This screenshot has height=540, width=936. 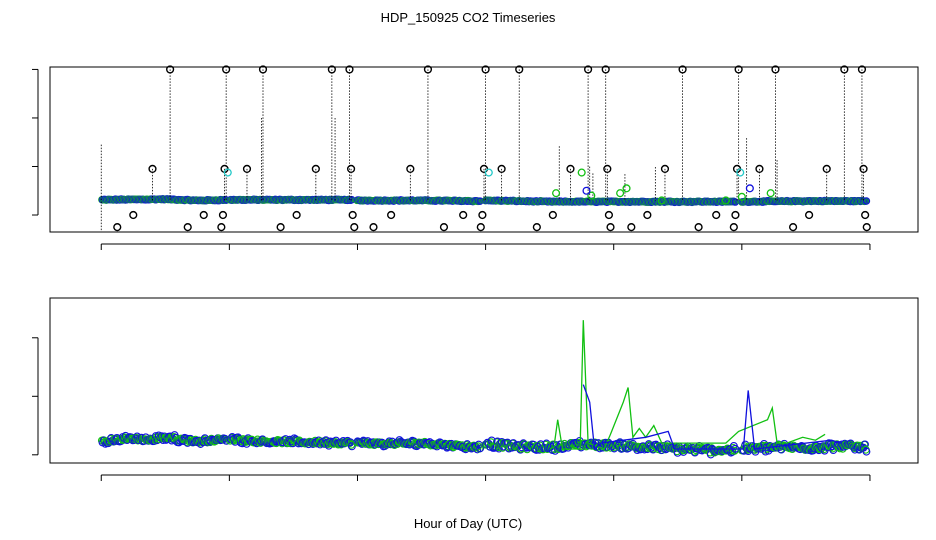 I want to click on series-3-line, so click(x=712, y=417).